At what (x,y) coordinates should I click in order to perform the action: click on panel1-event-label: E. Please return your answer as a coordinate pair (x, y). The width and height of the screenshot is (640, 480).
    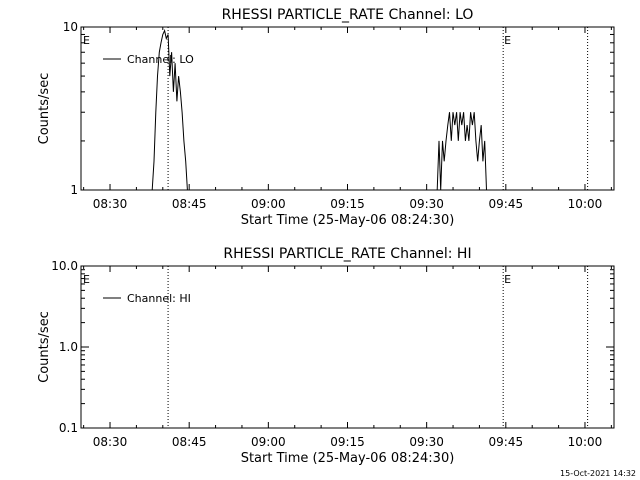
    Looking at the image, I should click on (507, 40).